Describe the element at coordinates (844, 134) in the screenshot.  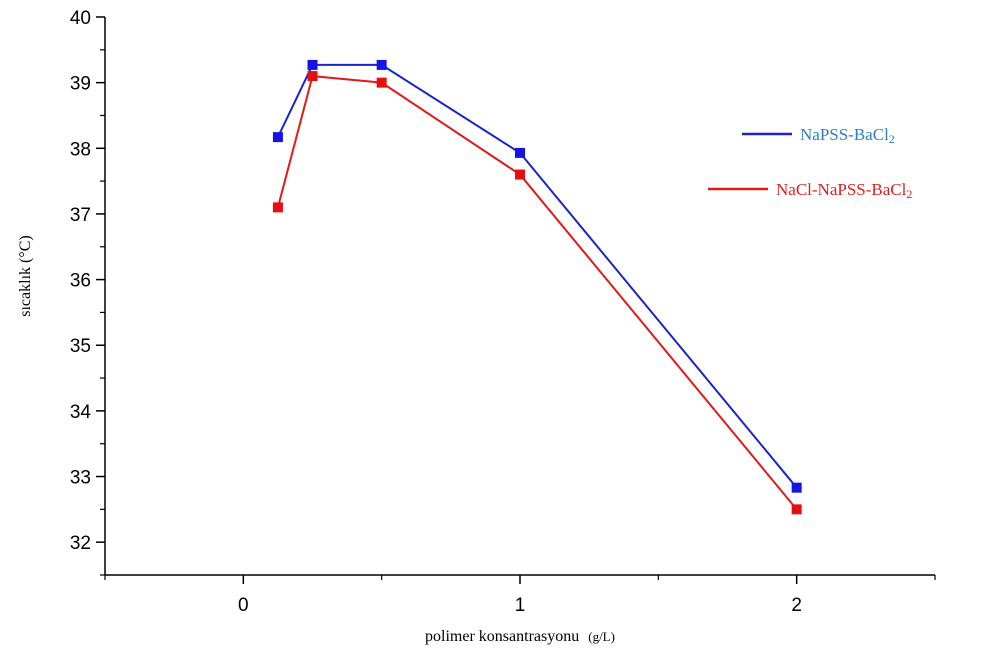
I see `legend-label-napss-bacl2-main: NaPSS-BaCl` at that location.